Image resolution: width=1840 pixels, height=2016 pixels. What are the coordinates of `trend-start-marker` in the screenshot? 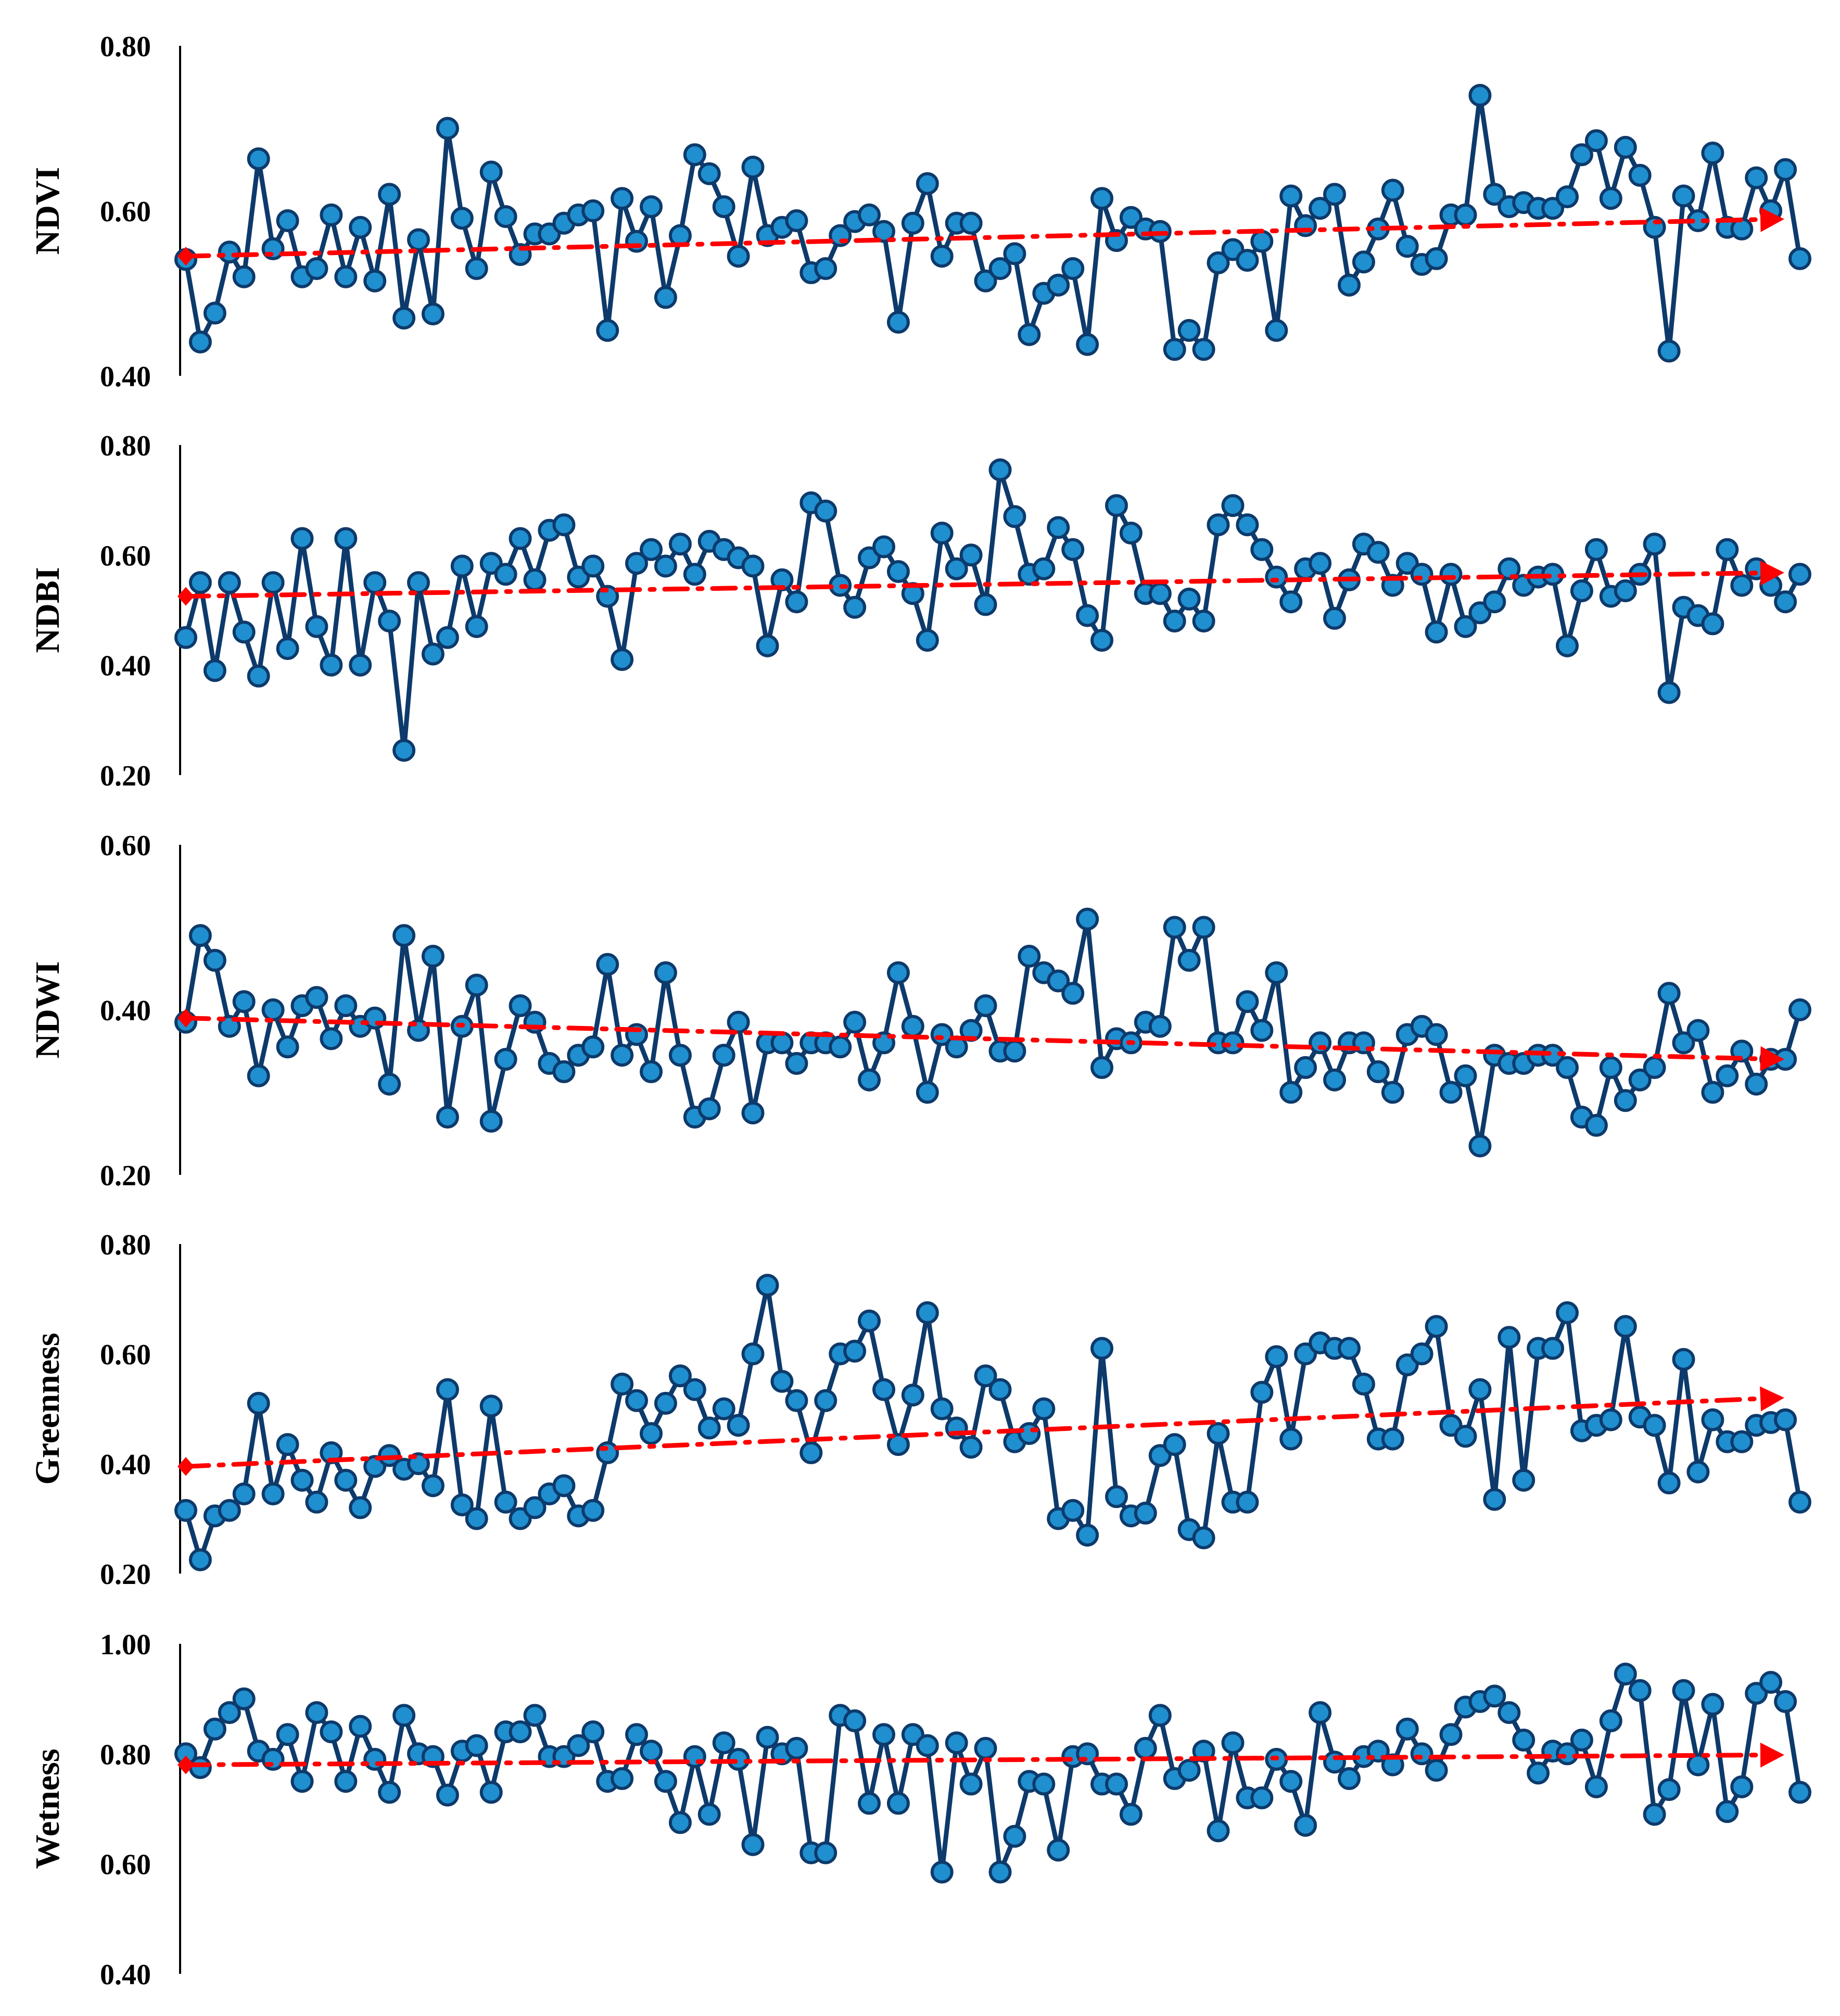 It's located at (185, 1764).